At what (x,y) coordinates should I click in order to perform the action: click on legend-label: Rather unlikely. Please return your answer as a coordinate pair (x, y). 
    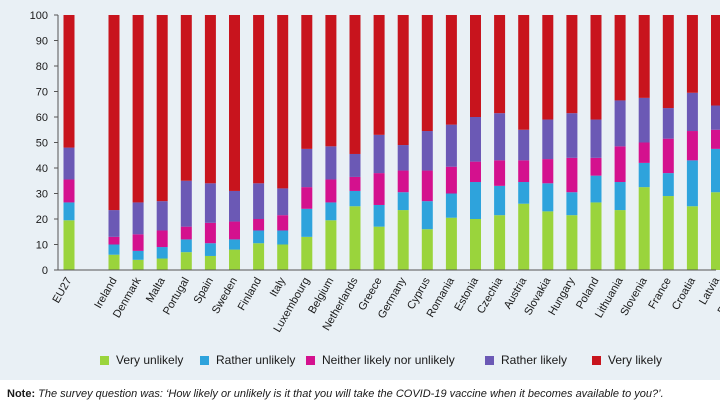
    Looking at the image, I should click on (256, 360).